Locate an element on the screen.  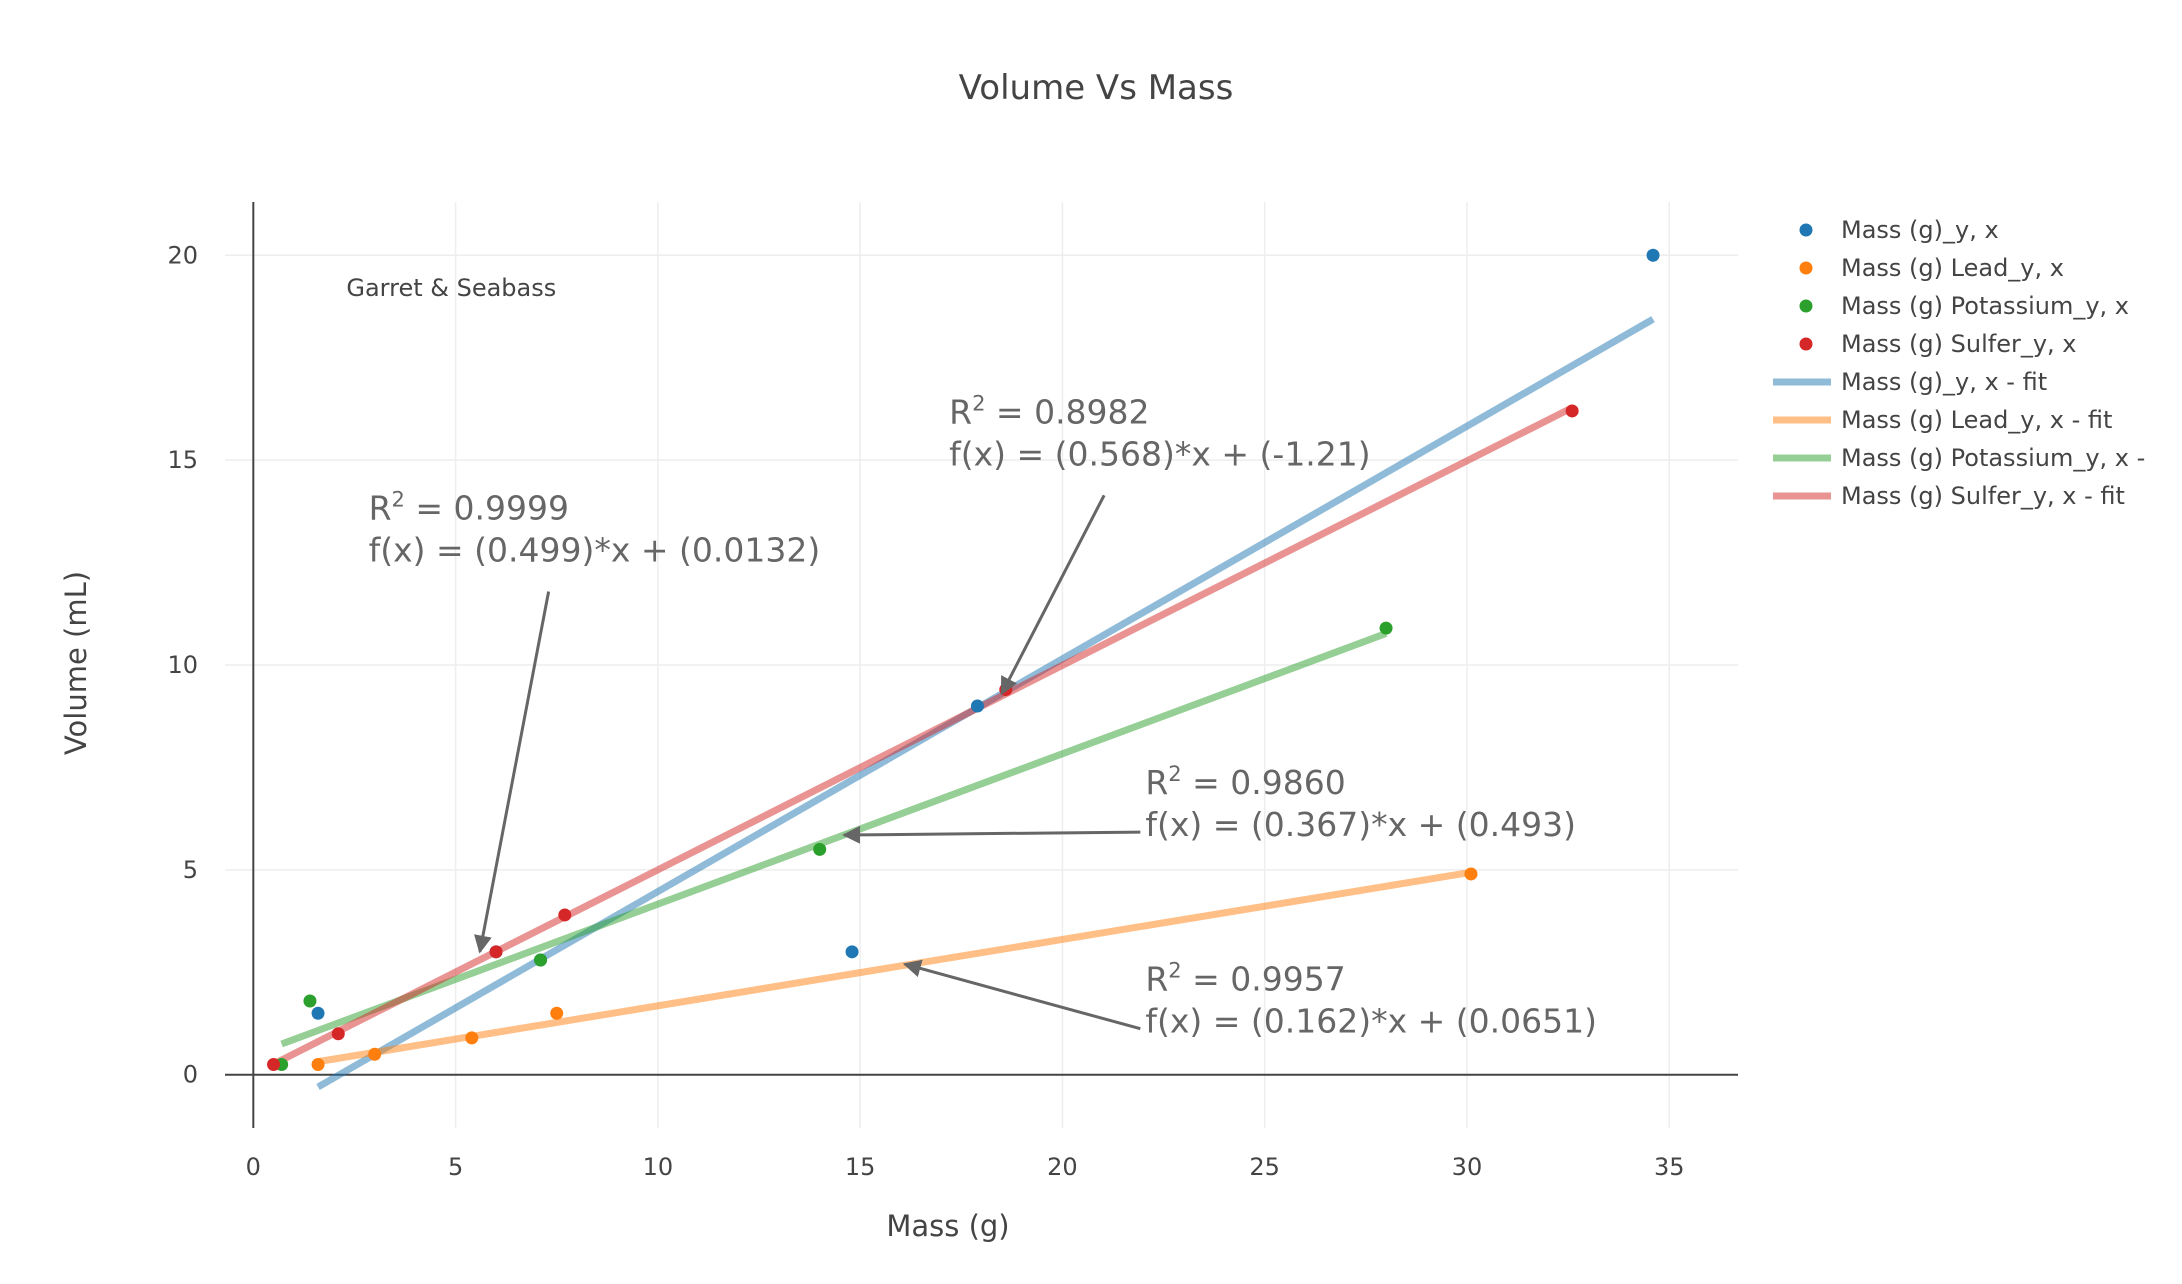
x-tick-label-10: 10 is located at coordinates (658, 1167).